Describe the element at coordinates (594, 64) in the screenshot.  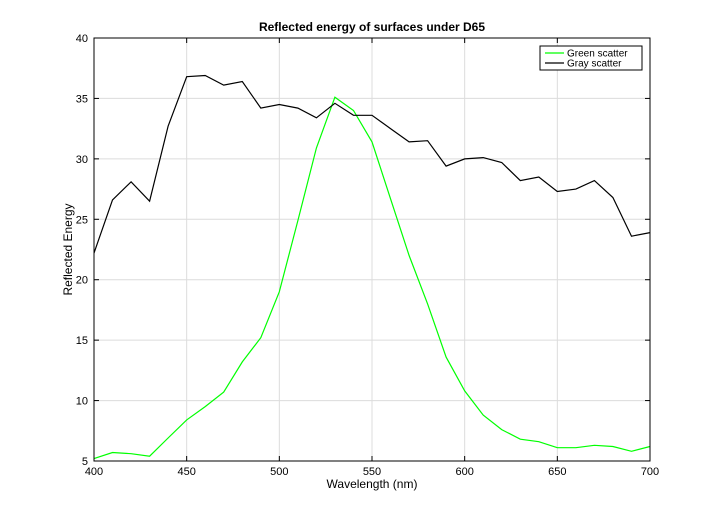
I see `legend-label: Gray scatter` at that location.